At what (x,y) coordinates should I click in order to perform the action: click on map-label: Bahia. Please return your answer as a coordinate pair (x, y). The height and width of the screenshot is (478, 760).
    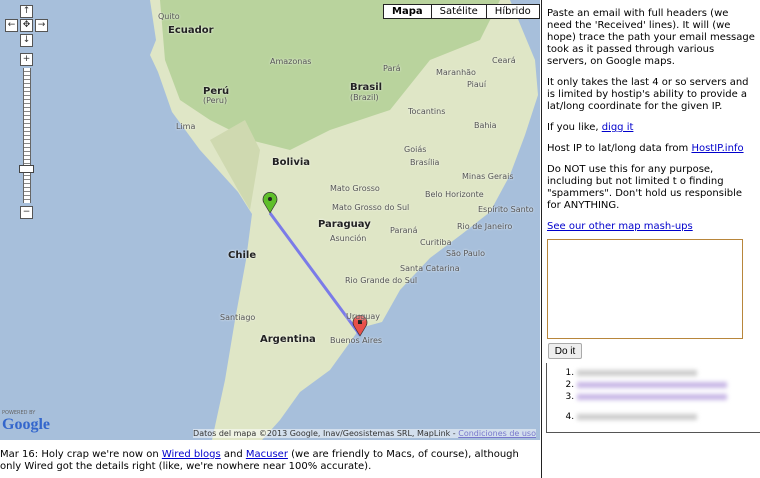
    Looking at the image, I should click on (485, 125).